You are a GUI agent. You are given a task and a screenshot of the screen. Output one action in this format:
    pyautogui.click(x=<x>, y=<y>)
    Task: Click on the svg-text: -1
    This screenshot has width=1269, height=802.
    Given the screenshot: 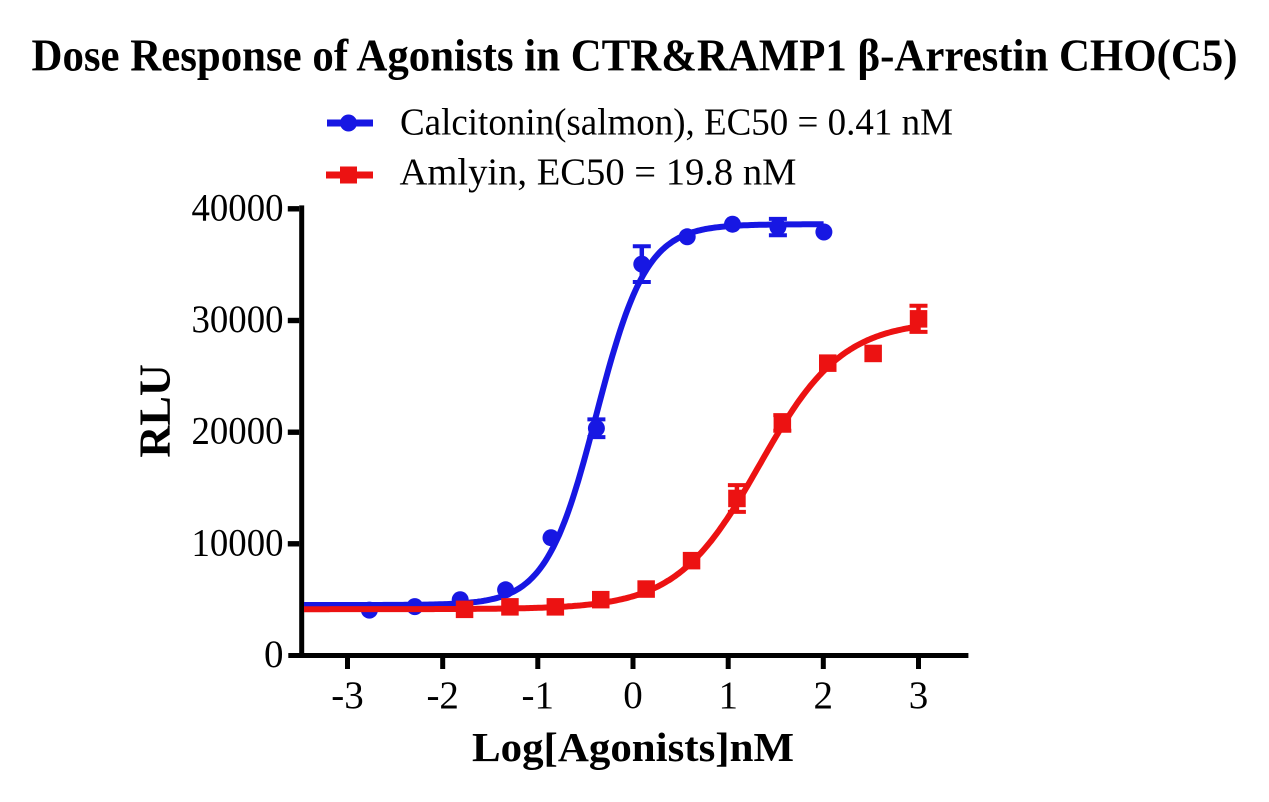 What is the action you would take?
    pyautogui.click(x=538, y=695)
    